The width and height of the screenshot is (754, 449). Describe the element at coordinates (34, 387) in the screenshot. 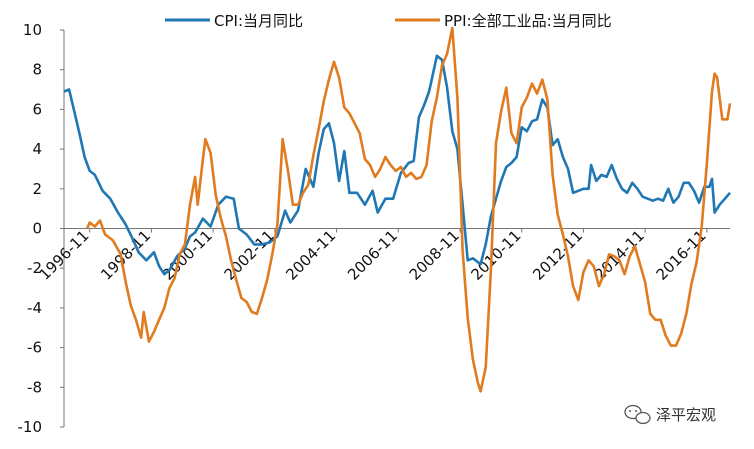

I see `y-tick-label: -8` at that location.